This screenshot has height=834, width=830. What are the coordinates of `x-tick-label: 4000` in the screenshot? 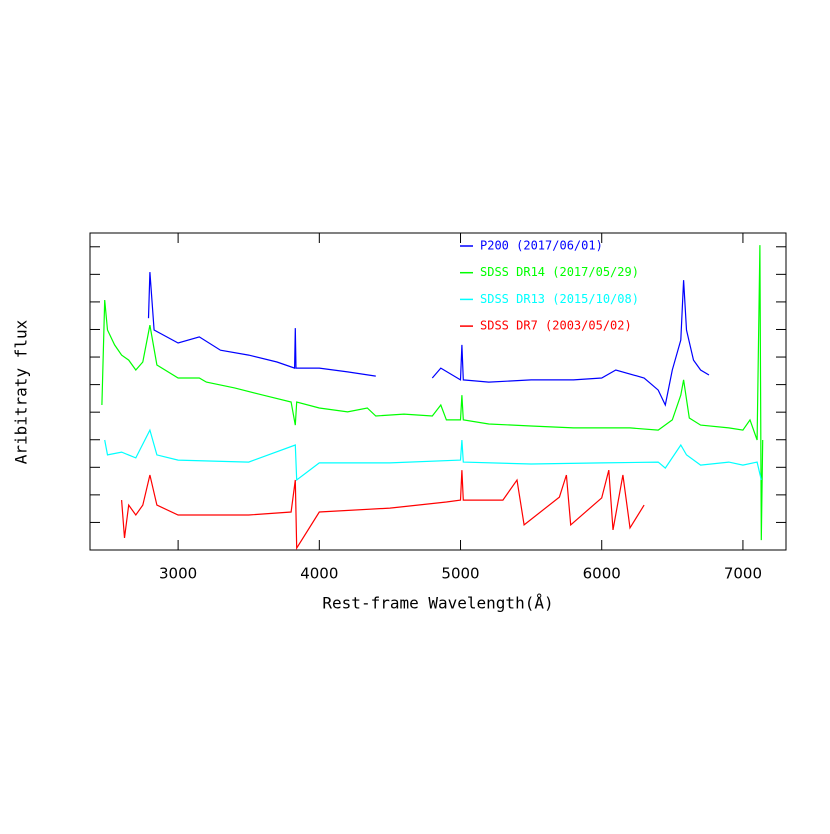 It's located at (319, 574).